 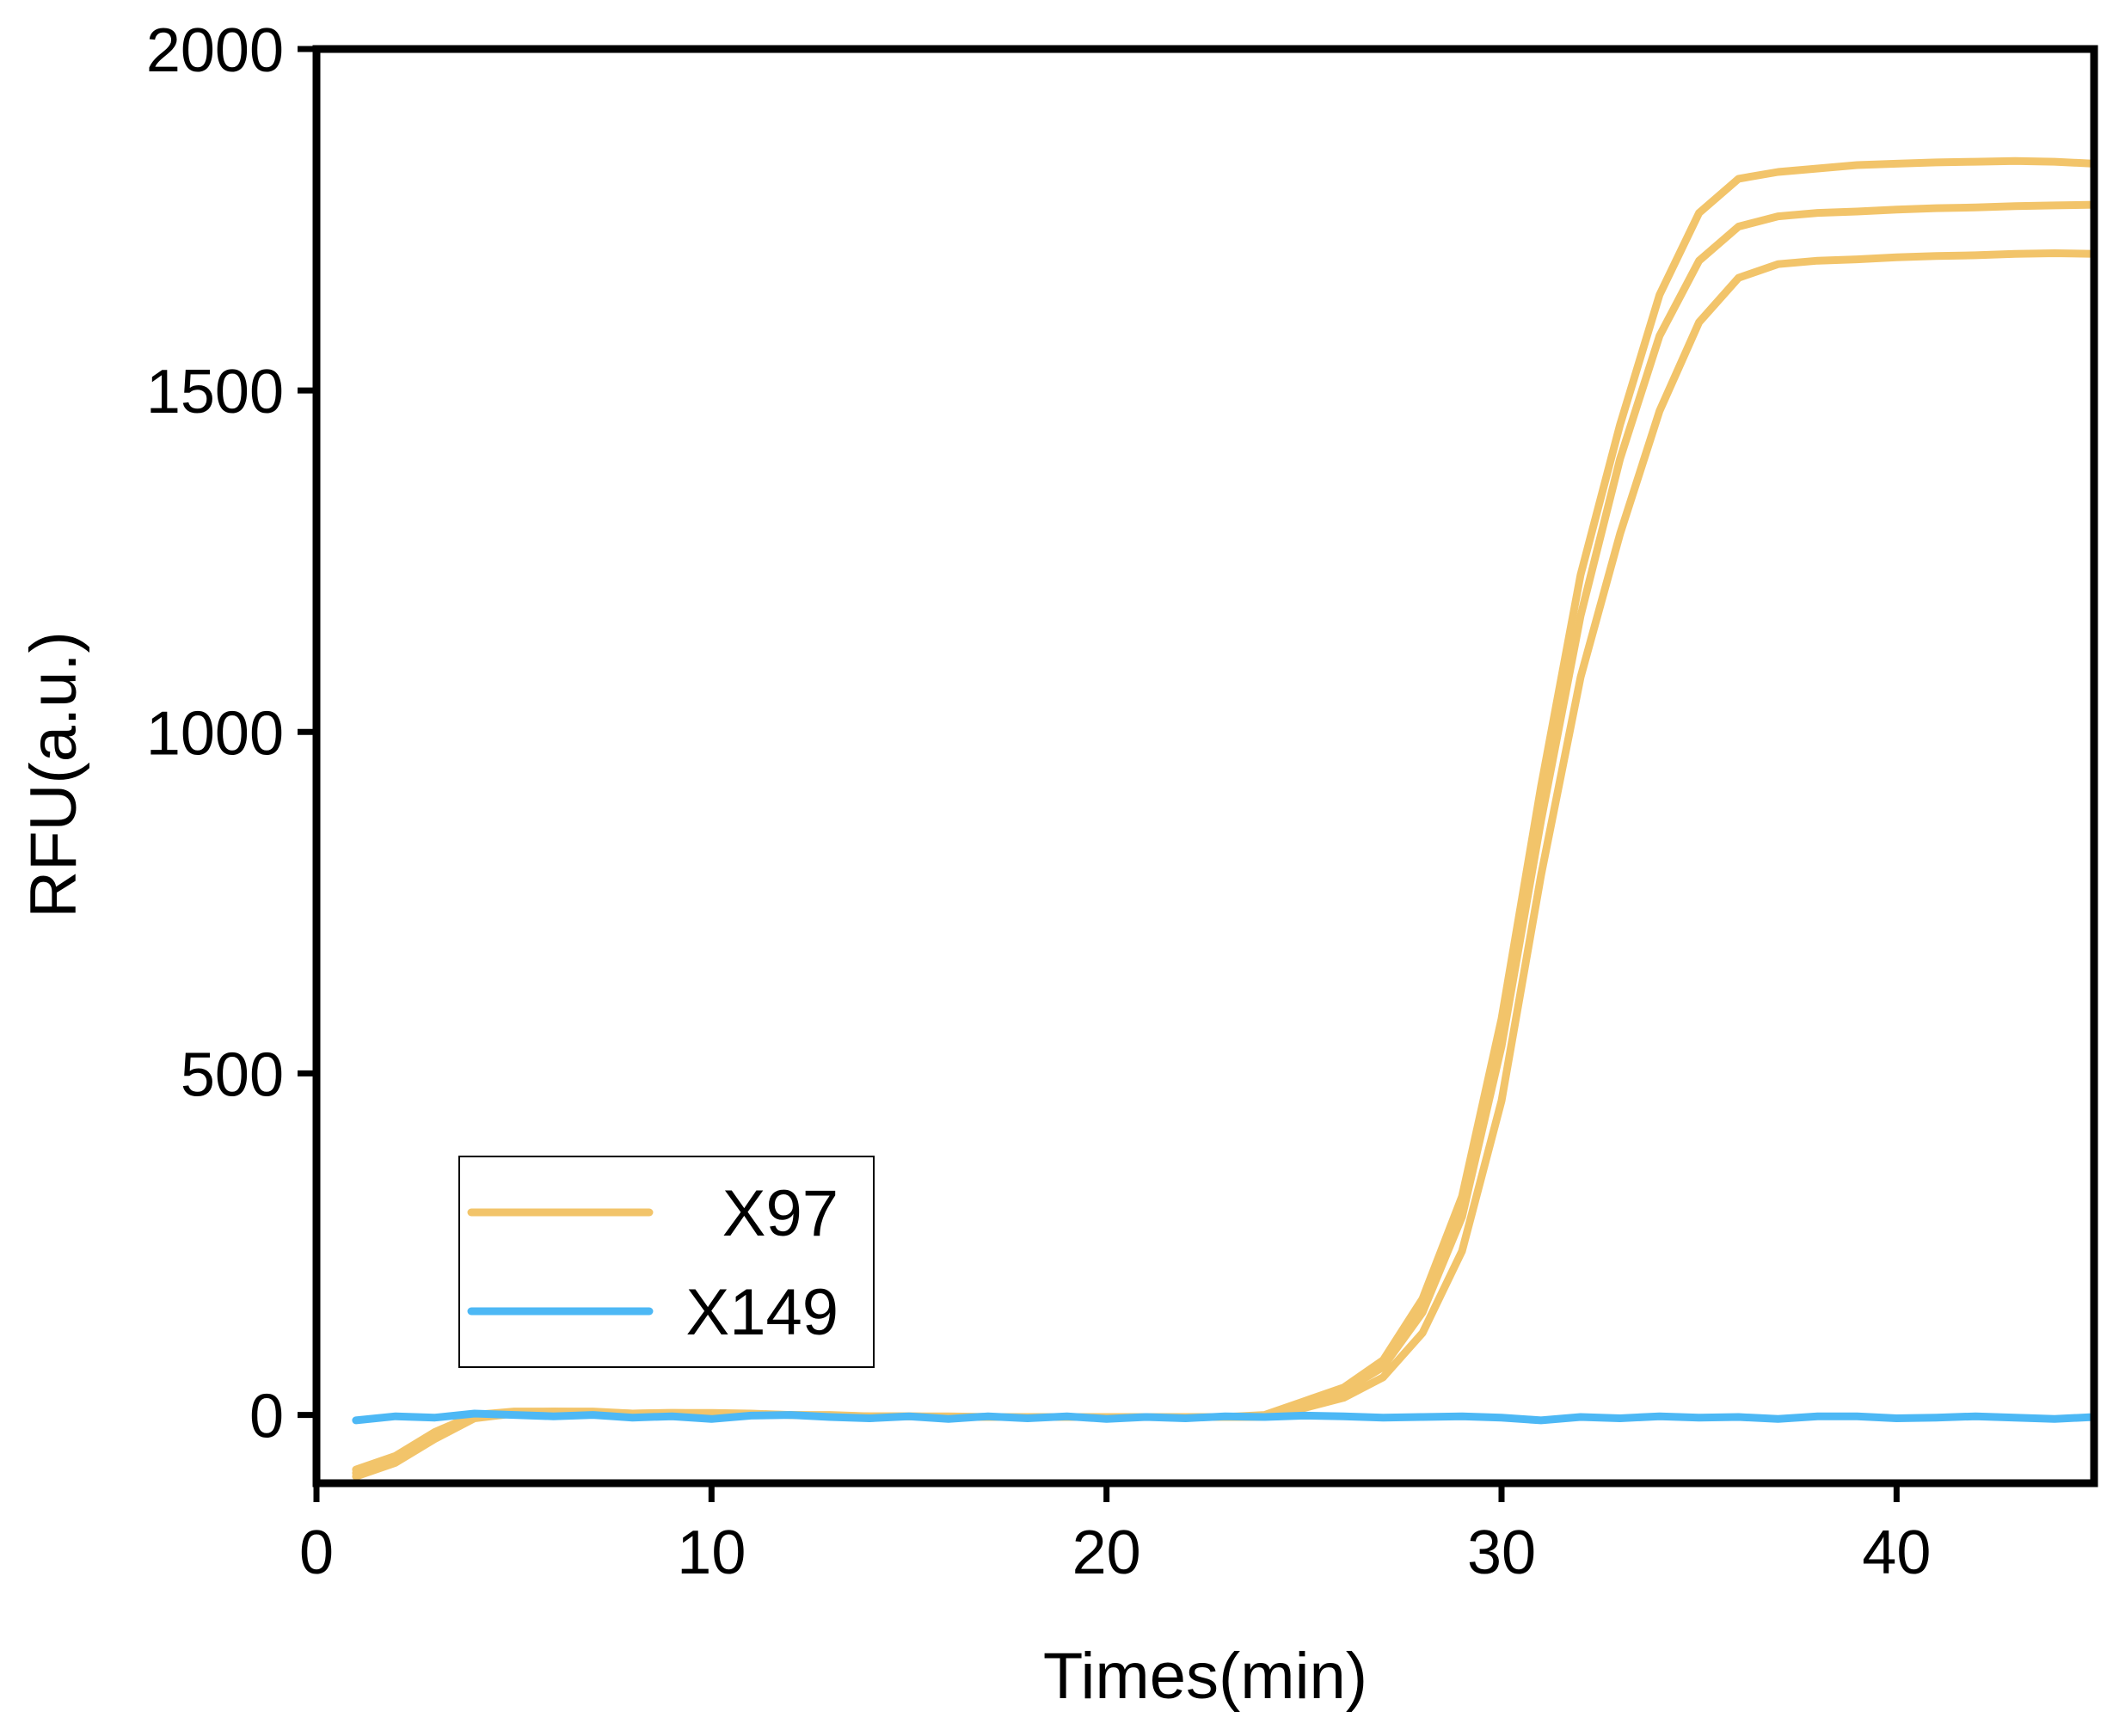 I want to click on x-axis-ticks: 0 10 20 30 40, so click(x=1115, y=1535).